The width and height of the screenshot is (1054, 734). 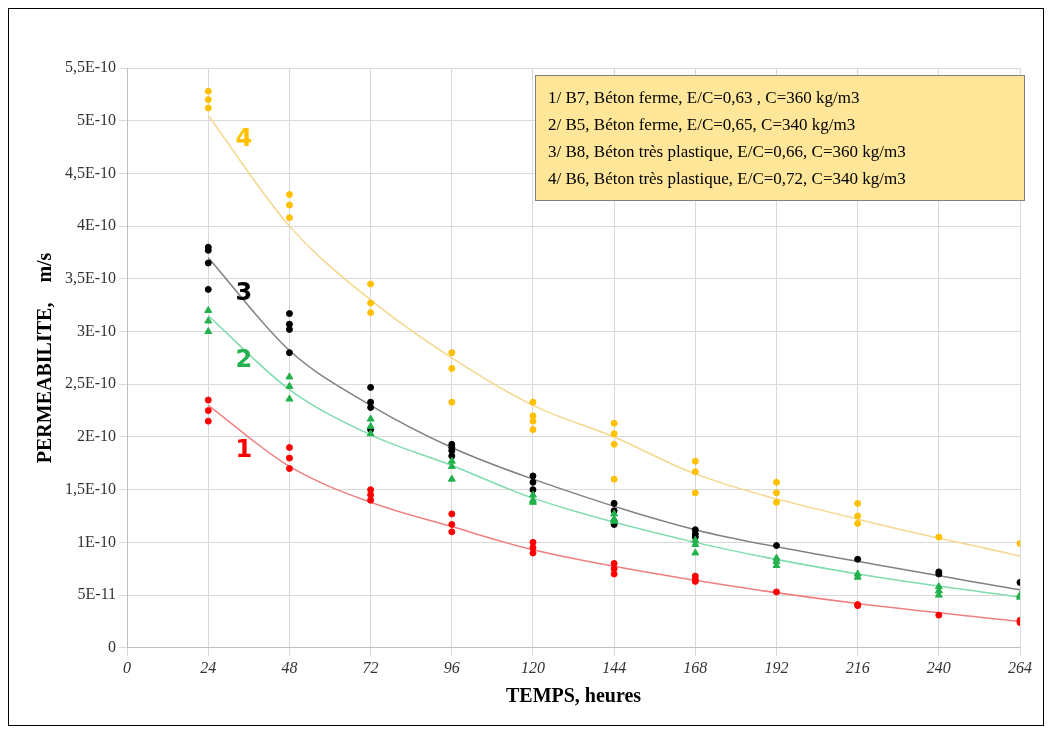 What do you see at coordinates (96, 119) in the screenshot?
I see `y-tick-label: 5E-10` at bounding box center [96, 119].